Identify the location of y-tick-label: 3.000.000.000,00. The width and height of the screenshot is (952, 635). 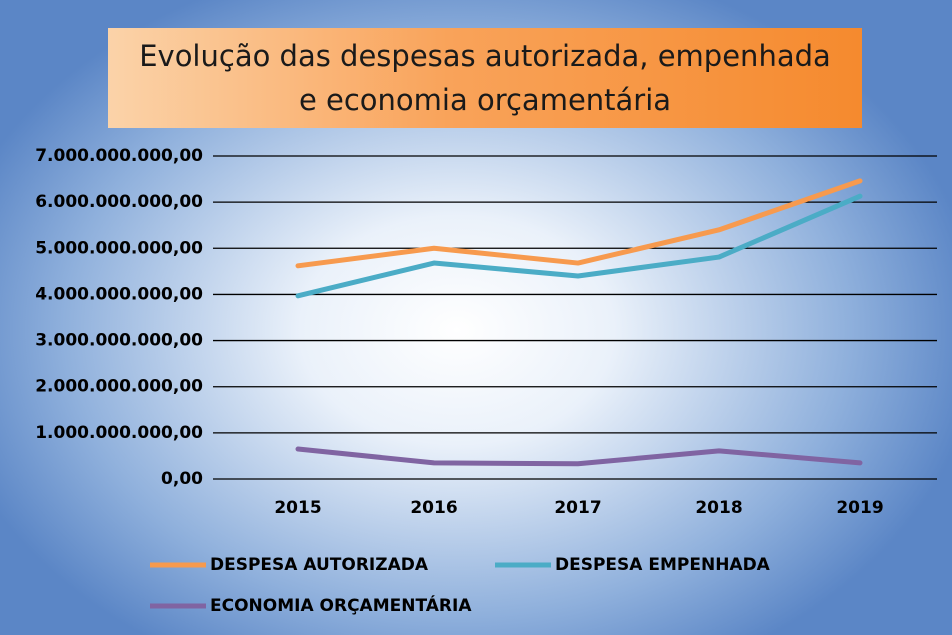
(119, 341).